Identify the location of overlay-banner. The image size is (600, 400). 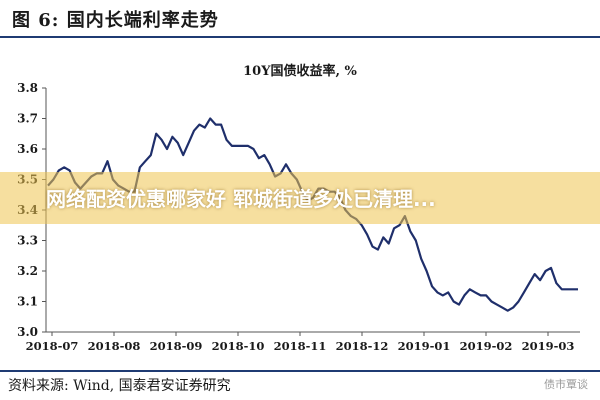
(300, 198).